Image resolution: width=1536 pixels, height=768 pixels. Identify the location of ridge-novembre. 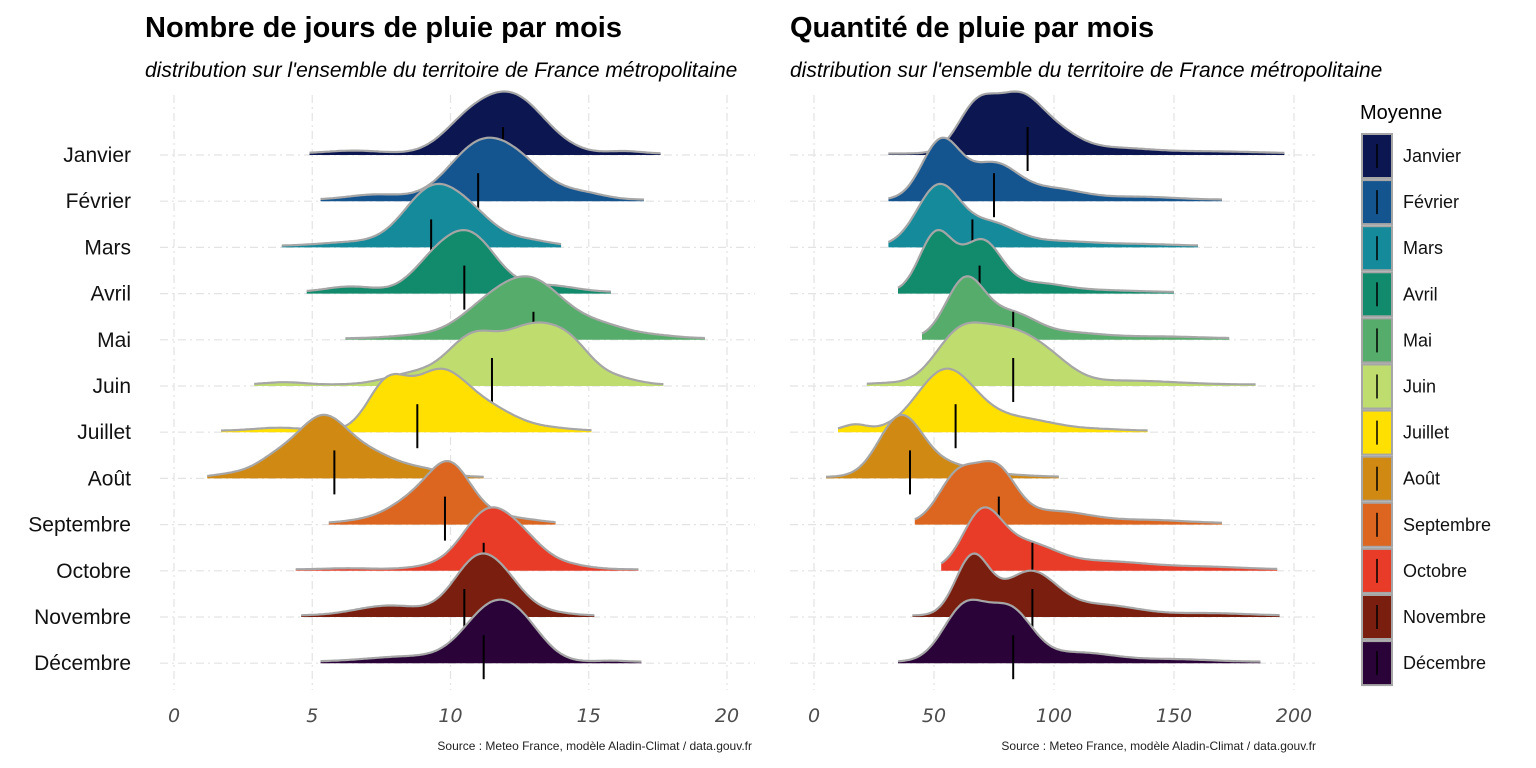
(1096, 592).